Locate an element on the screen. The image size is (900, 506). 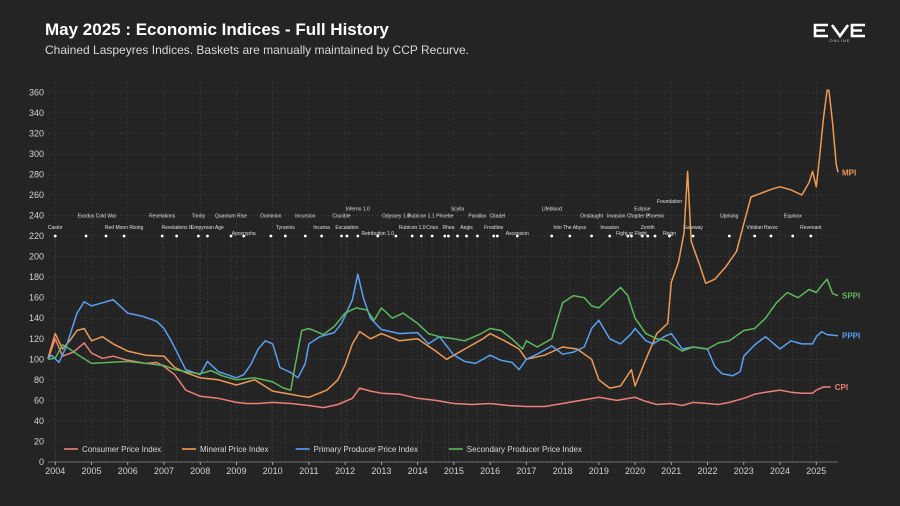
y-tick-label: 40 is located at coordinates (39, 421).